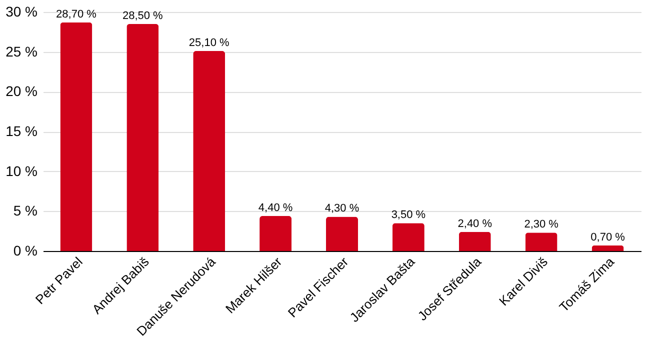  What do you see at coordinates (25, 210) in the screenshot?
I see `y-tick-label: 5 %` at bounding box center [25, 210].